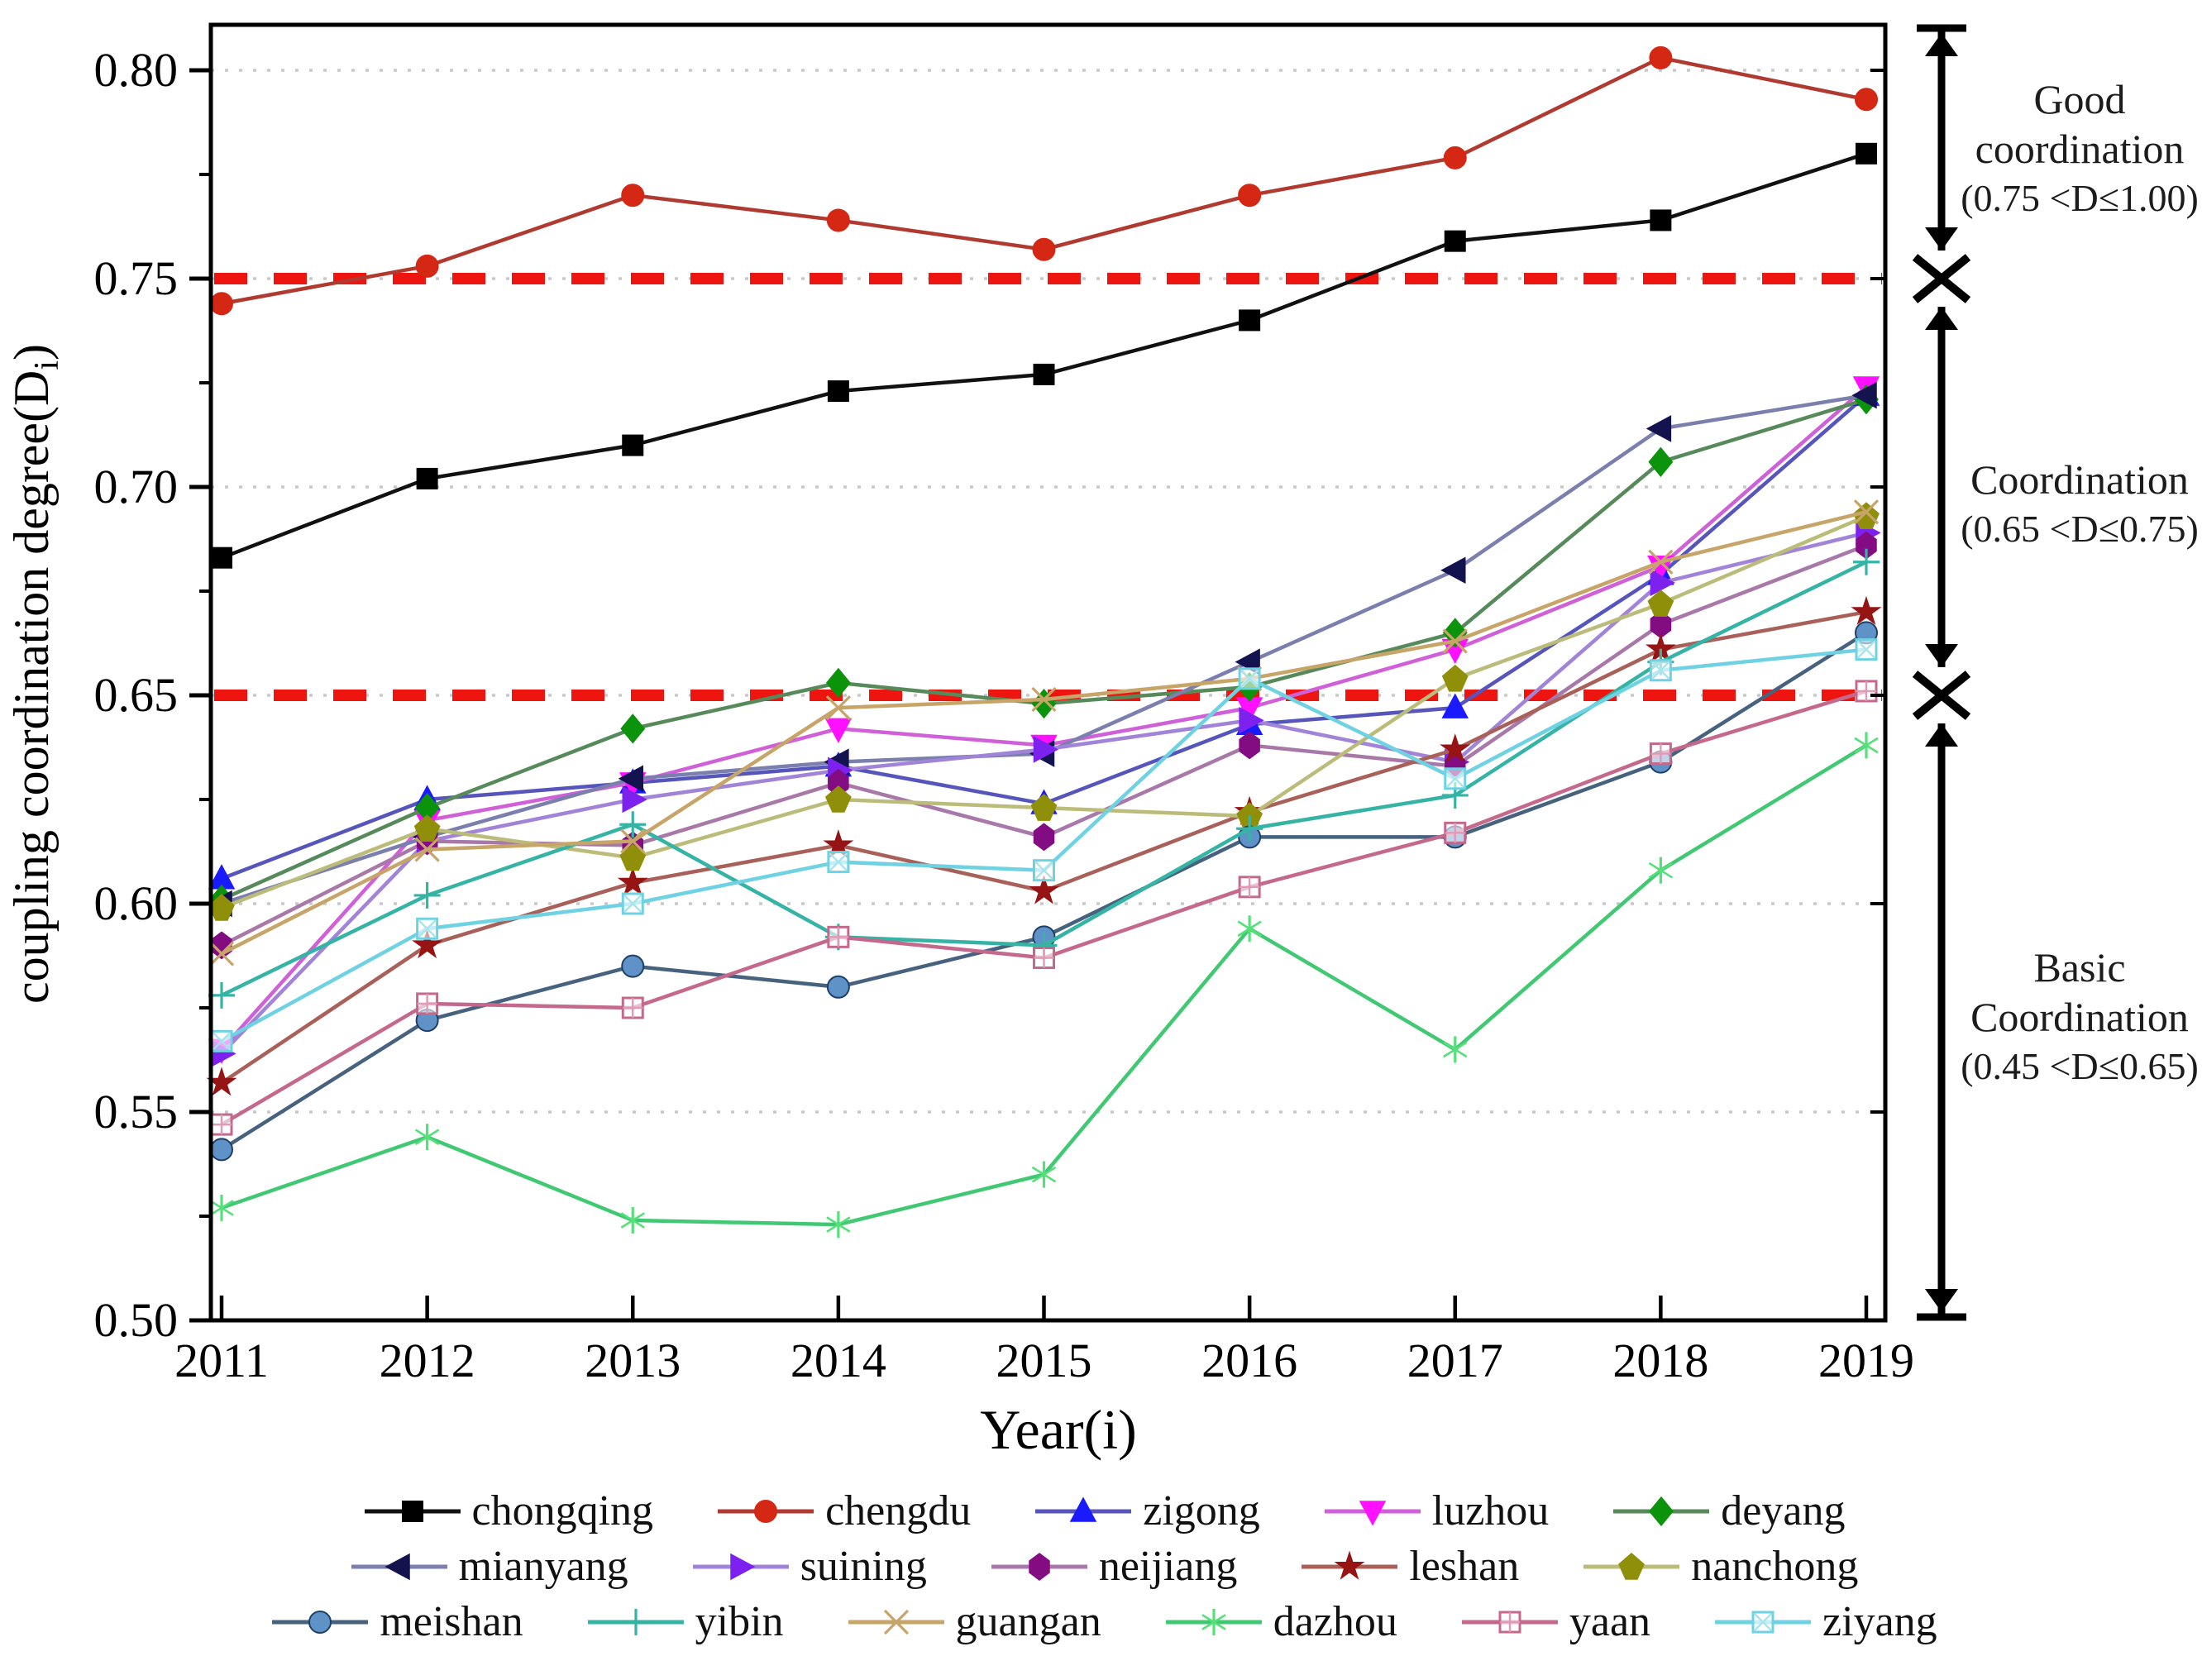 The image size is (2202, 1680). I want to click on legend-label: meishan, so click(451, 1621).